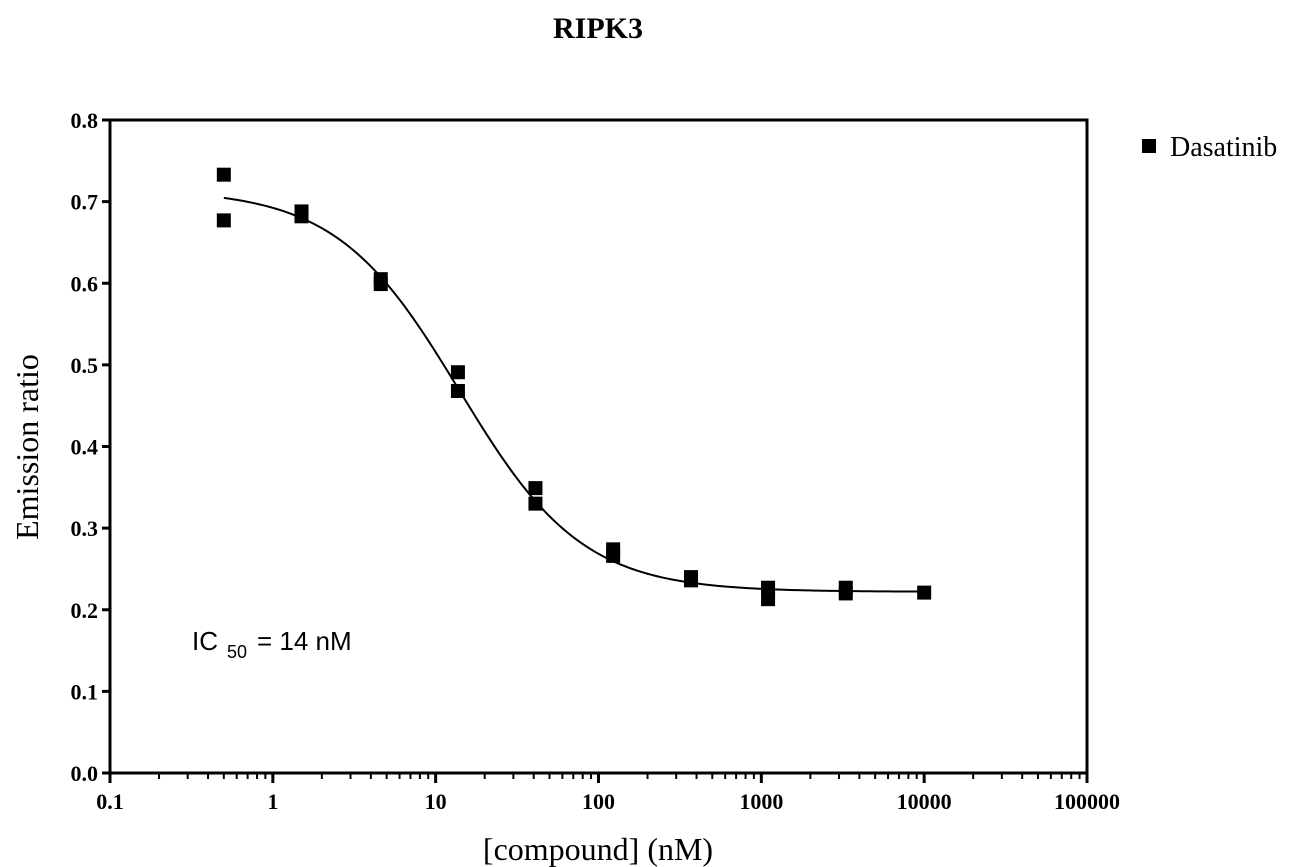 Image resolution: width=1316 pixels, height=867 pixels. What do you see at coordinates (1149, 146) in the screenshot?
I see `legend-marker` at bounding box center [1149, 146].